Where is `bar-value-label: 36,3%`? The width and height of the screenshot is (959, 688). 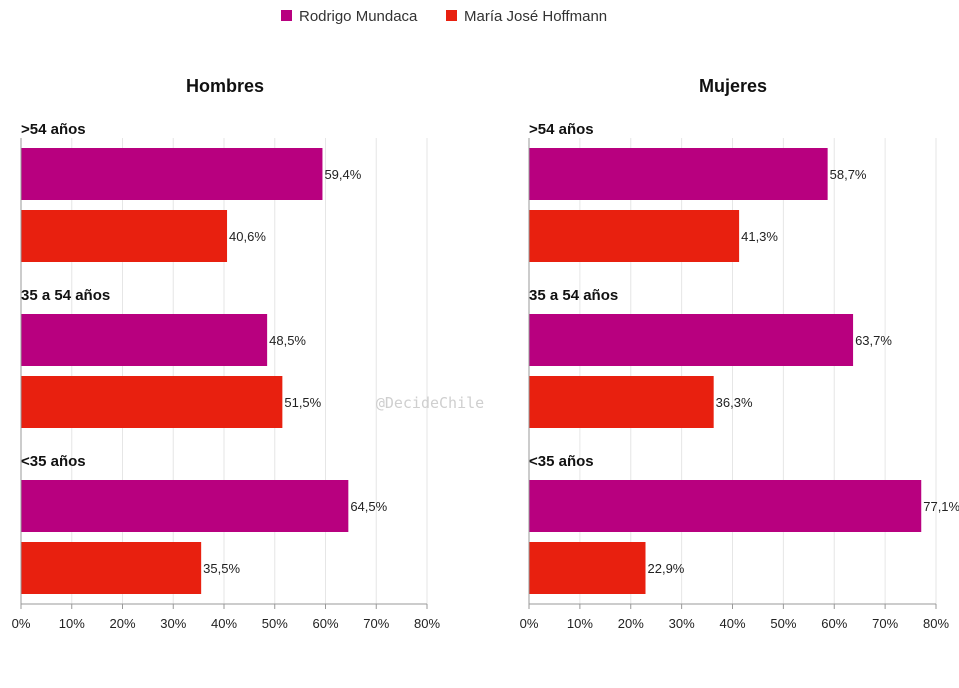 bar-value-label: 36,3% is located at coordinates (734, 402).